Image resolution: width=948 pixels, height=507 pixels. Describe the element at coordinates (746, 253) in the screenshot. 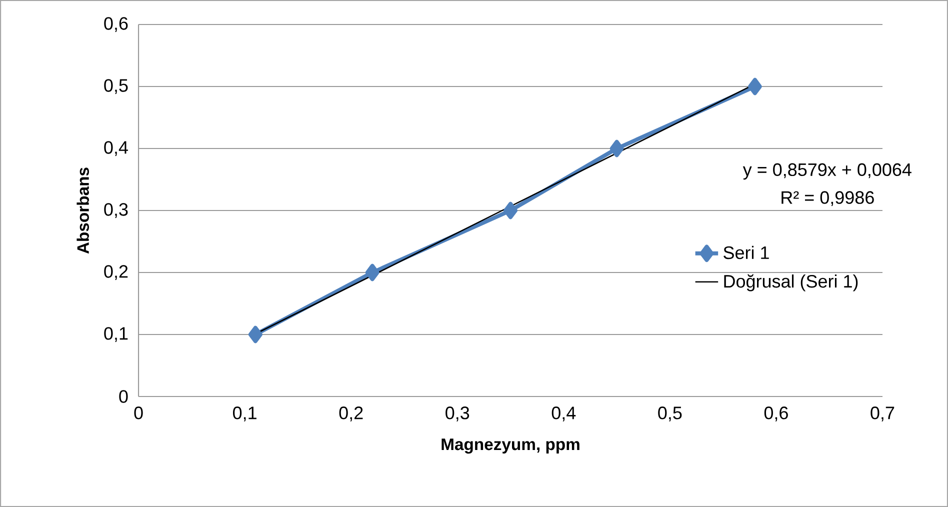

I see `legend-label: Seri 1` at that location.